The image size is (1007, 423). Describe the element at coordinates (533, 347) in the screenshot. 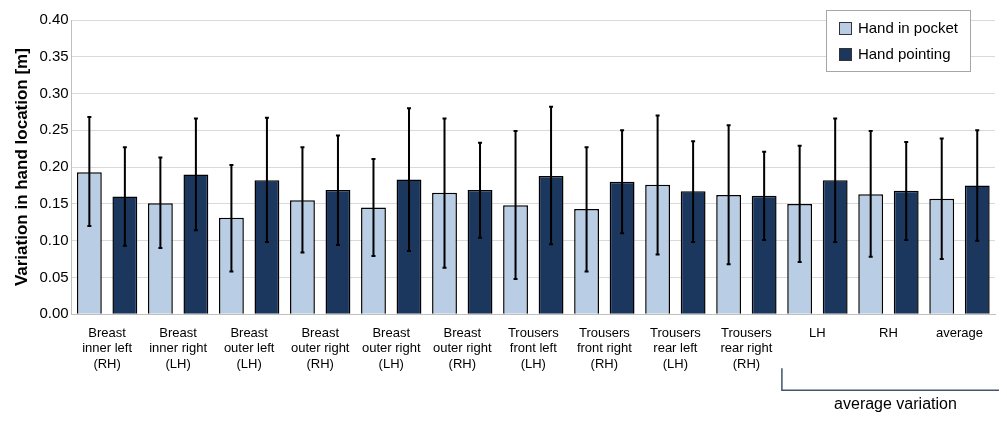

I see `x-tick-label: Trousers front left (LH)` at that location.